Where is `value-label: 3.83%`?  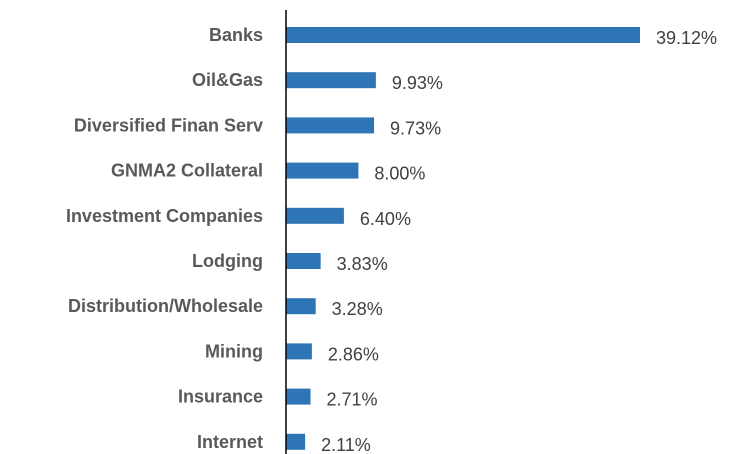
value-label: 3.83% is located at coordinates (362, 264).